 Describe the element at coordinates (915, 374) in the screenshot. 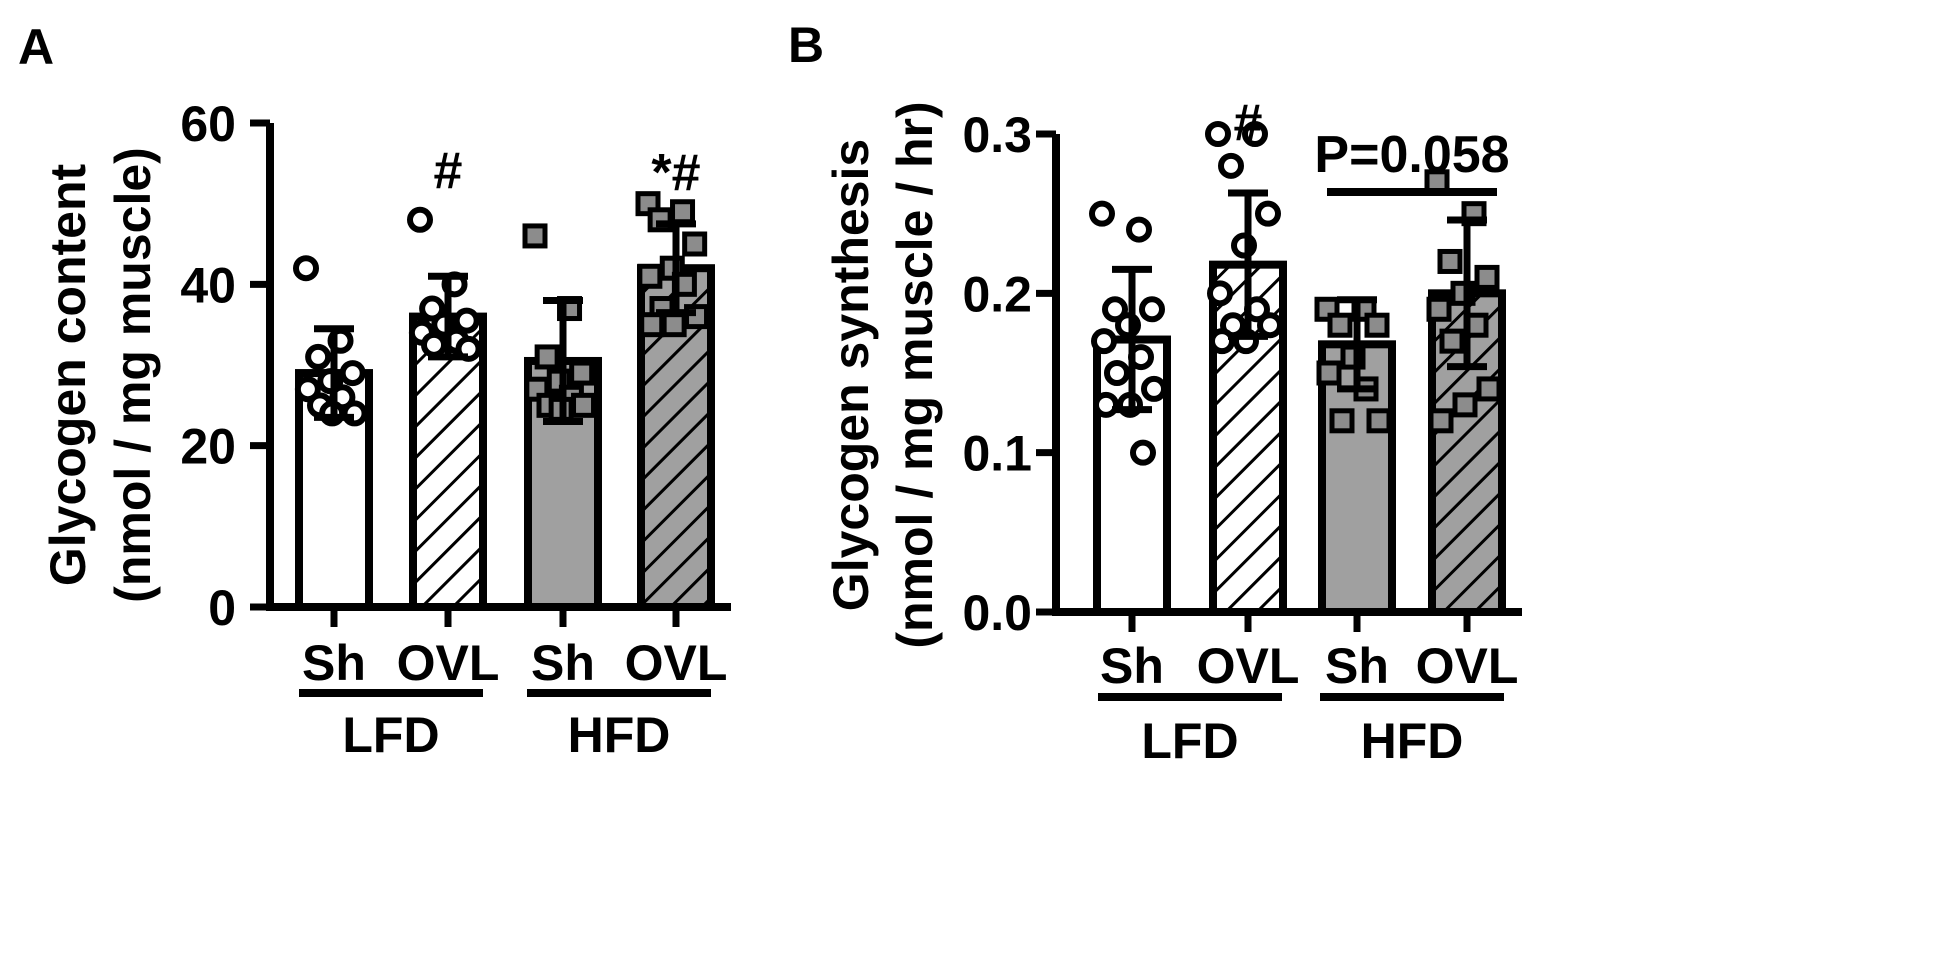

I see `panel-b-ylabel-line2: (nmol / mg muscle / hr)` at that location.